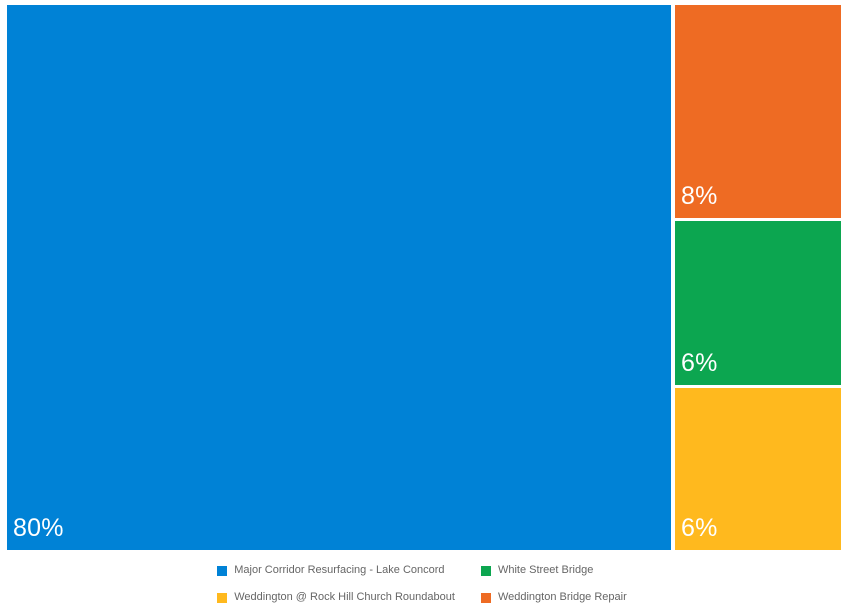  Describe the element at coordinates (758, 111) in the screenshot. I see `treemap-tile-weddington-bridge-repair: 8%` at that location.